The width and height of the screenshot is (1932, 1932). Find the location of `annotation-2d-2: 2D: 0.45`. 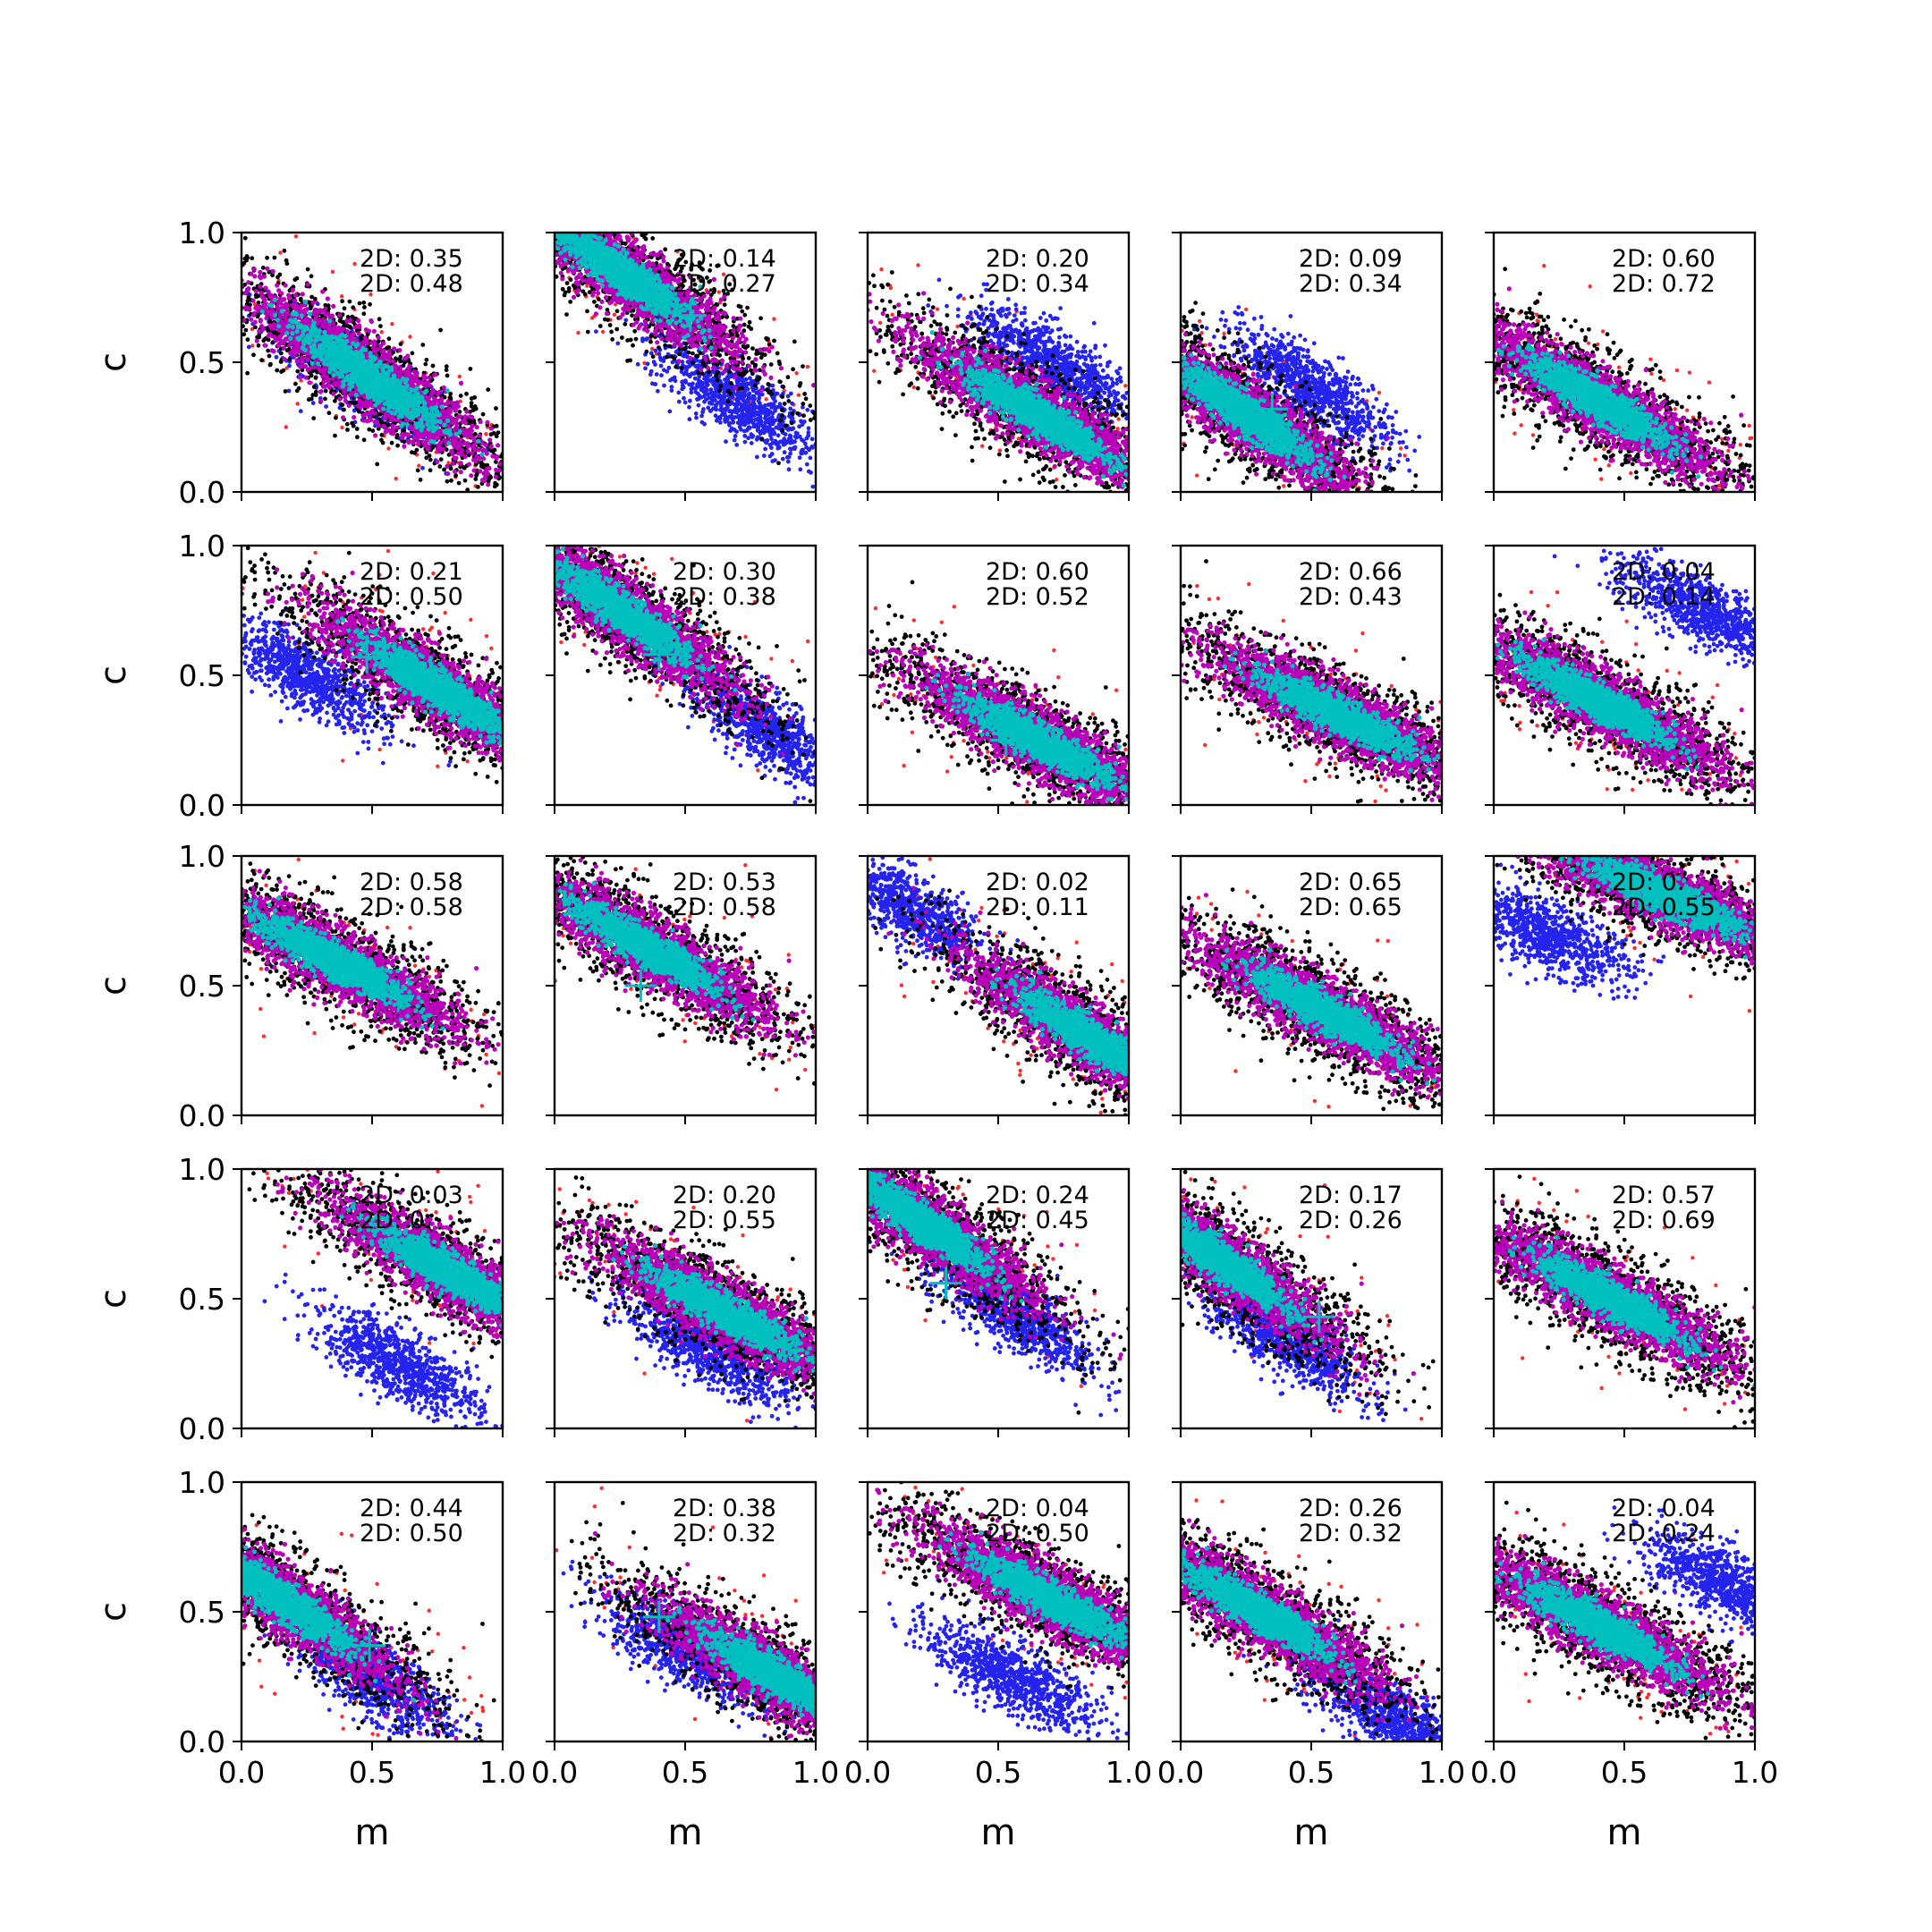

annotation-2d-2: 2D: 0.45 is located at coordinates (1037, 1220).